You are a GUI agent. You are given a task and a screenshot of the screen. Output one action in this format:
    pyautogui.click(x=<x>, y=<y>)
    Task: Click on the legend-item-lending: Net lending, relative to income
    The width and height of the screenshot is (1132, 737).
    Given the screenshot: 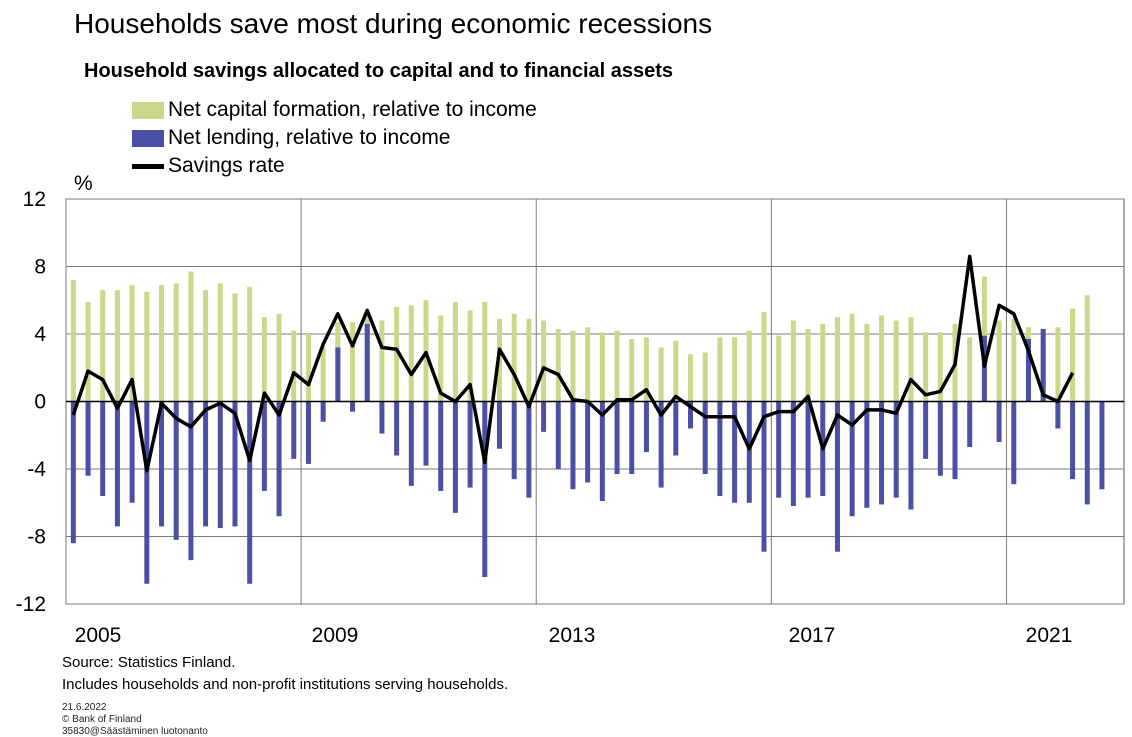 What is the action you would take?
    pyautogui.click(x=334, y=138)
    